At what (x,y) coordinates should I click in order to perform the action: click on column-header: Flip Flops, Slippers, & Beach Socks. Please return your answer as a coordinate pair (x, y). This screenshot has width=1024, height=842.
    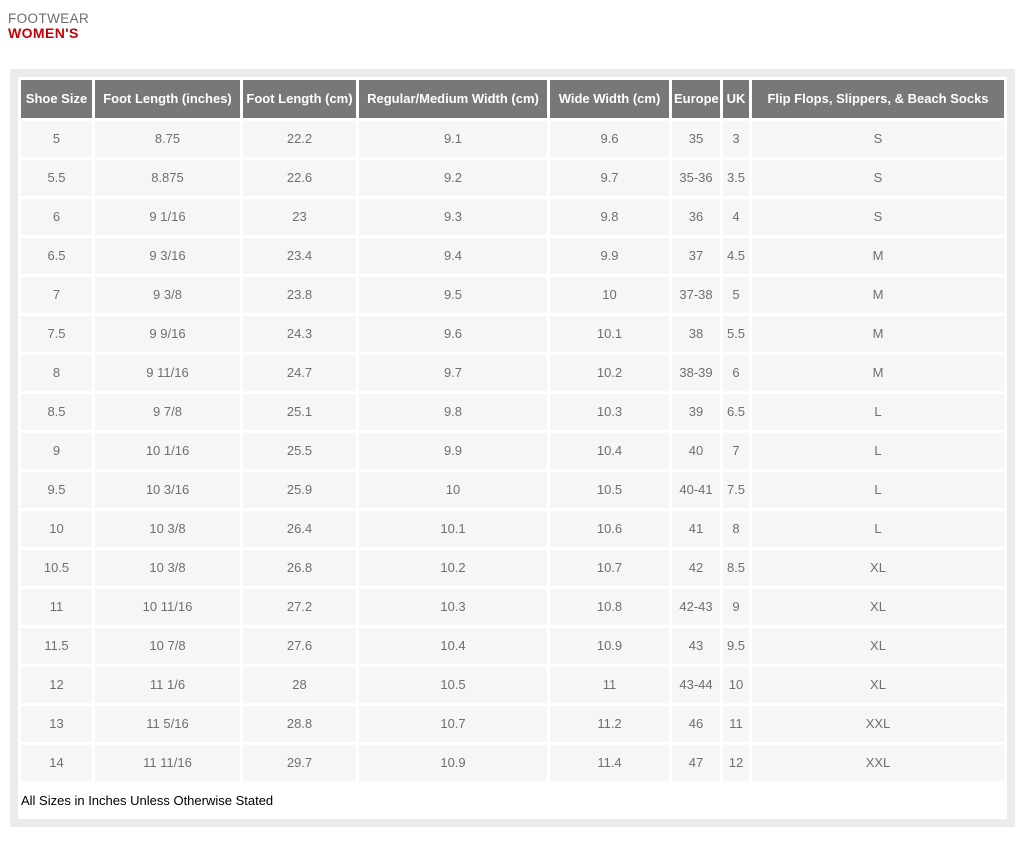
    Looking at the image, I should click on (878, 98).